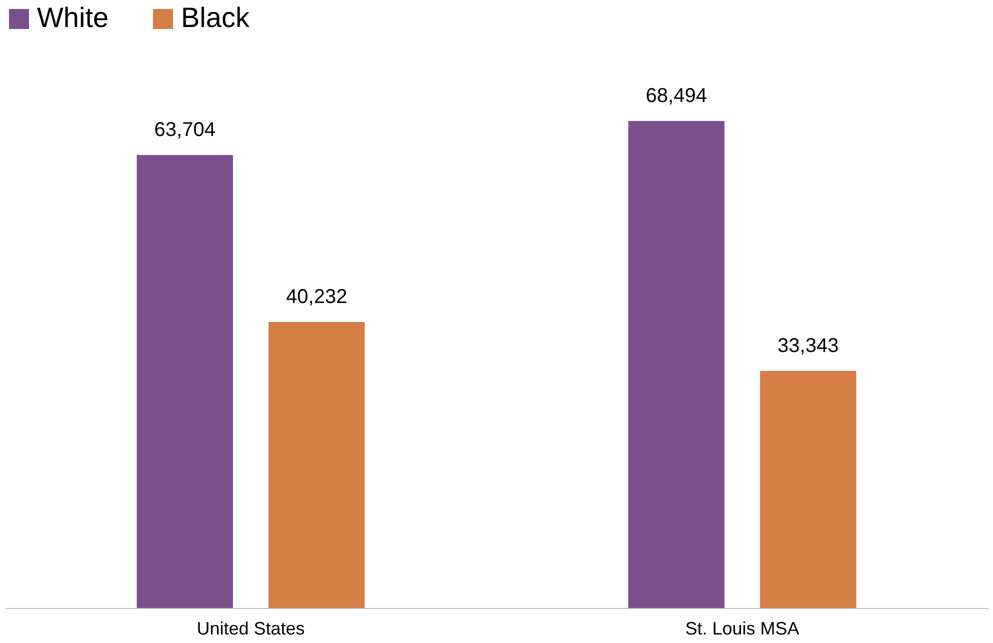 Image resolution: width=993 pixels, height=643 pixels. Describe the element at coordinates (250, 628) in the screenshot. I see `x-tick-label: United States` at that location.